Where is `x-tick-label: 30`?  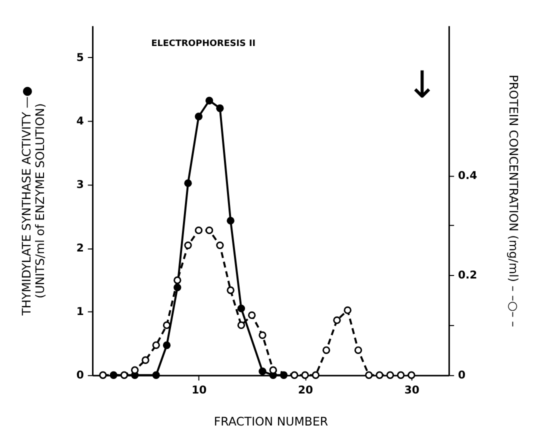 x-tick-label: 30 is located at coordinates (412, 389).